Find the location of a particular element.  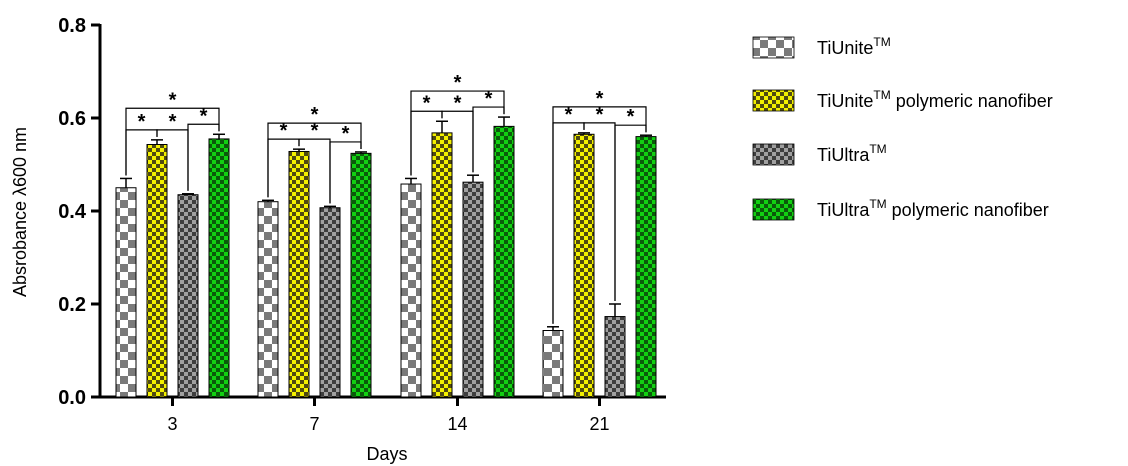

y-tick-label: 0.0 is located at coordinates (72, 398).